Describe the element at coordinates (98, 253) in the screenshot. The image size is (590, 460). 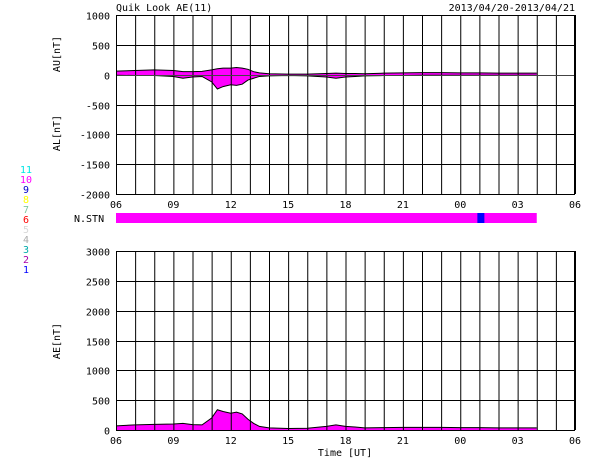
I see `y-tick-label: 3000` at that location.